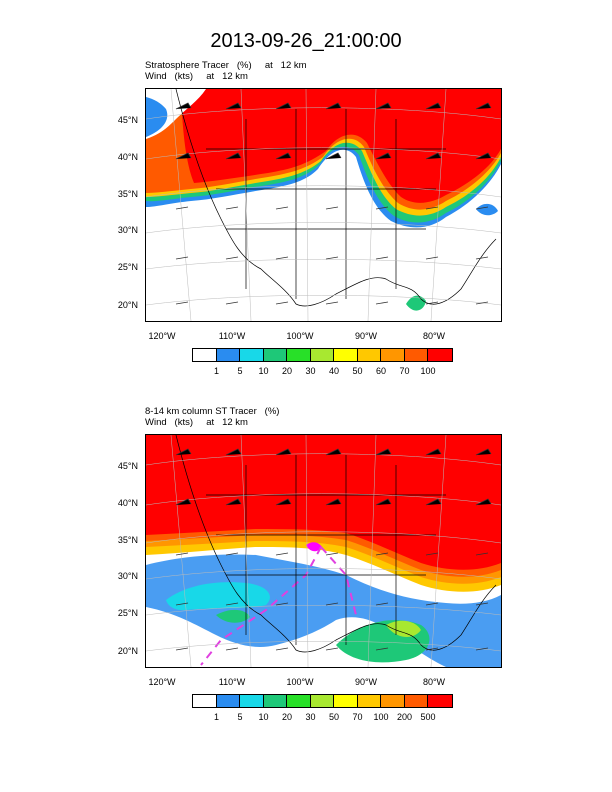 This screenshot has height=792, width=612. Describe the element at coordinates (232, 336) in the screenshot. I see `panel1-lon-label: 110°W` at that location.